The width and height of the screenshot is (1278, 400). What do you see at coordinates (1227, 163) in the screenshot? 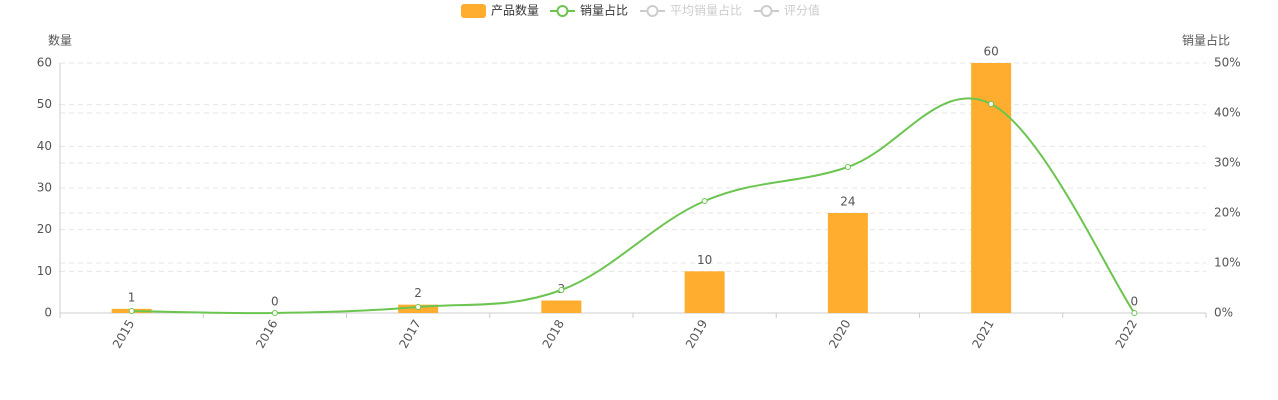
I see `y2-tick-label: 30%` at bounding box center [1227, 163].